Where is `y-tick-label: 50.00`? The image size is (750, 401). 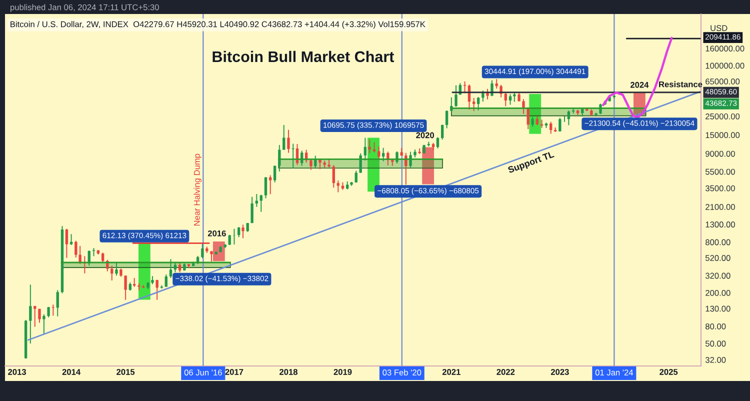 y-tick-label: 50.00 is located at coordinates (716, 343).